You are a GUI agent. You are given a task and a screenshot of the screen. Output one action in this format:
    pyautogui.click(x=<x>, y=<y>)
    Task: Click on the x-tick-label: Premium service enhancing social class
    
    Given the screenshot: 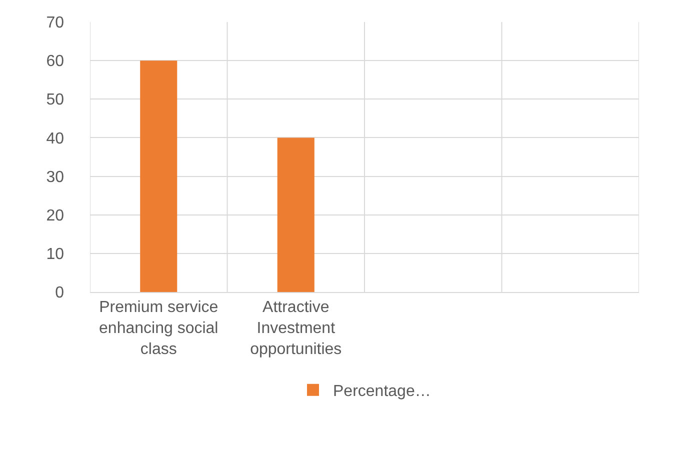 What is the action you would take?
    pyautogui.click(x=158, y=328)
    